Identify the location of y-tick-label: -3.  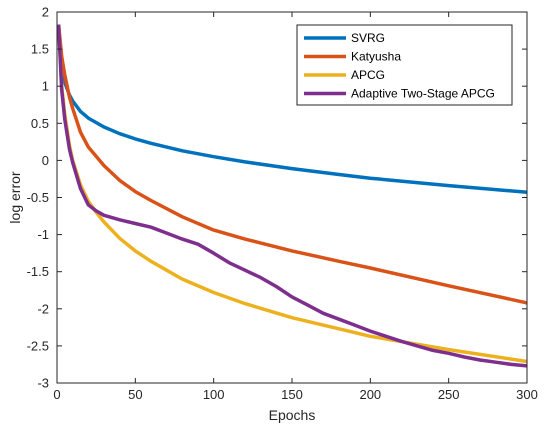
(43, 383).